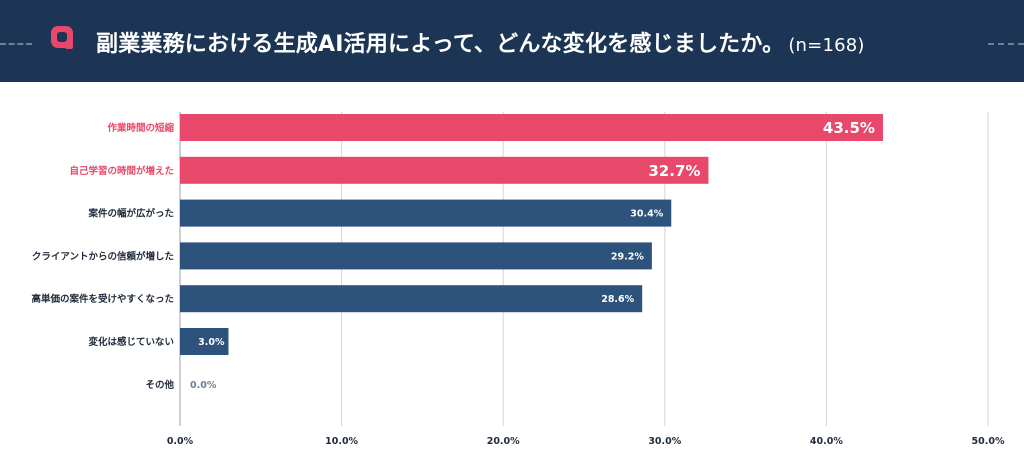 The width and height of the screenshot is (1024, 476). I want to click on x-tick-label: 30.0%, so click(664, 441).